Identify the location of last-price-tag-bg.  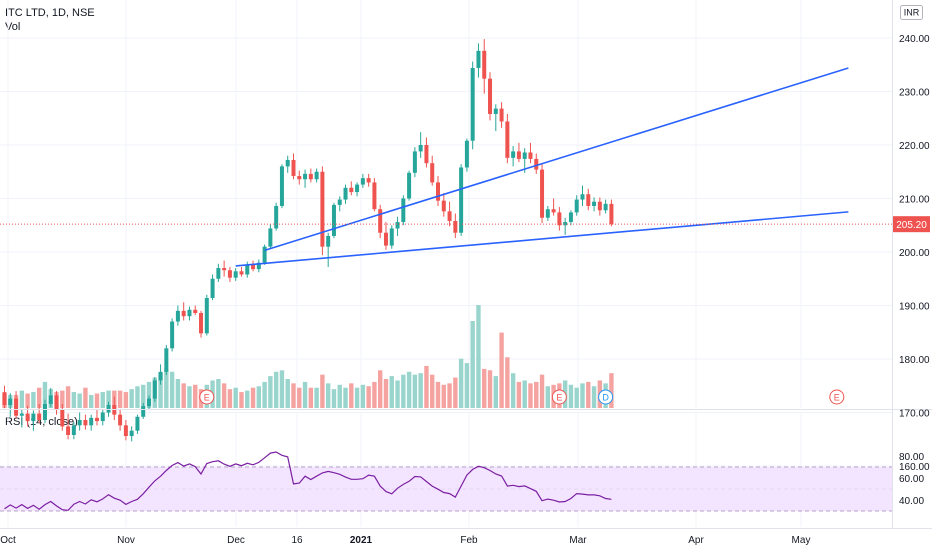
(911, 224).